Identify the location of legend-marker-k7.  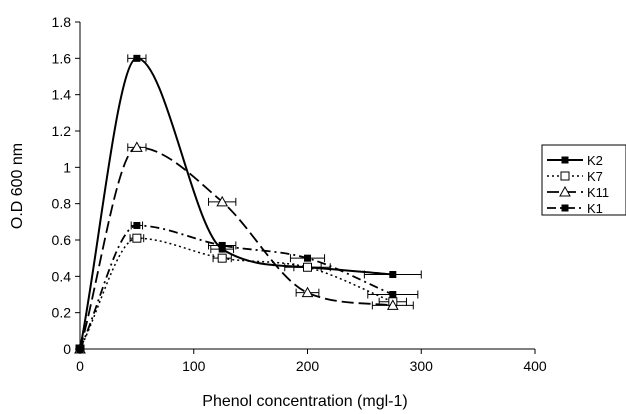
(565, 176).